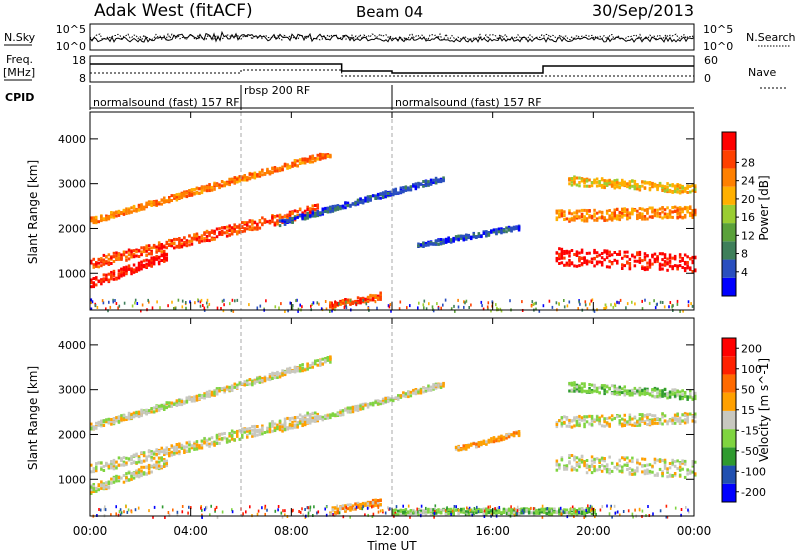 This screenshot has width=800, height=554. Describe the element at coordinates (643, 10) in the screenshot. I see `date-title: 30/Sep/2013` at that location.